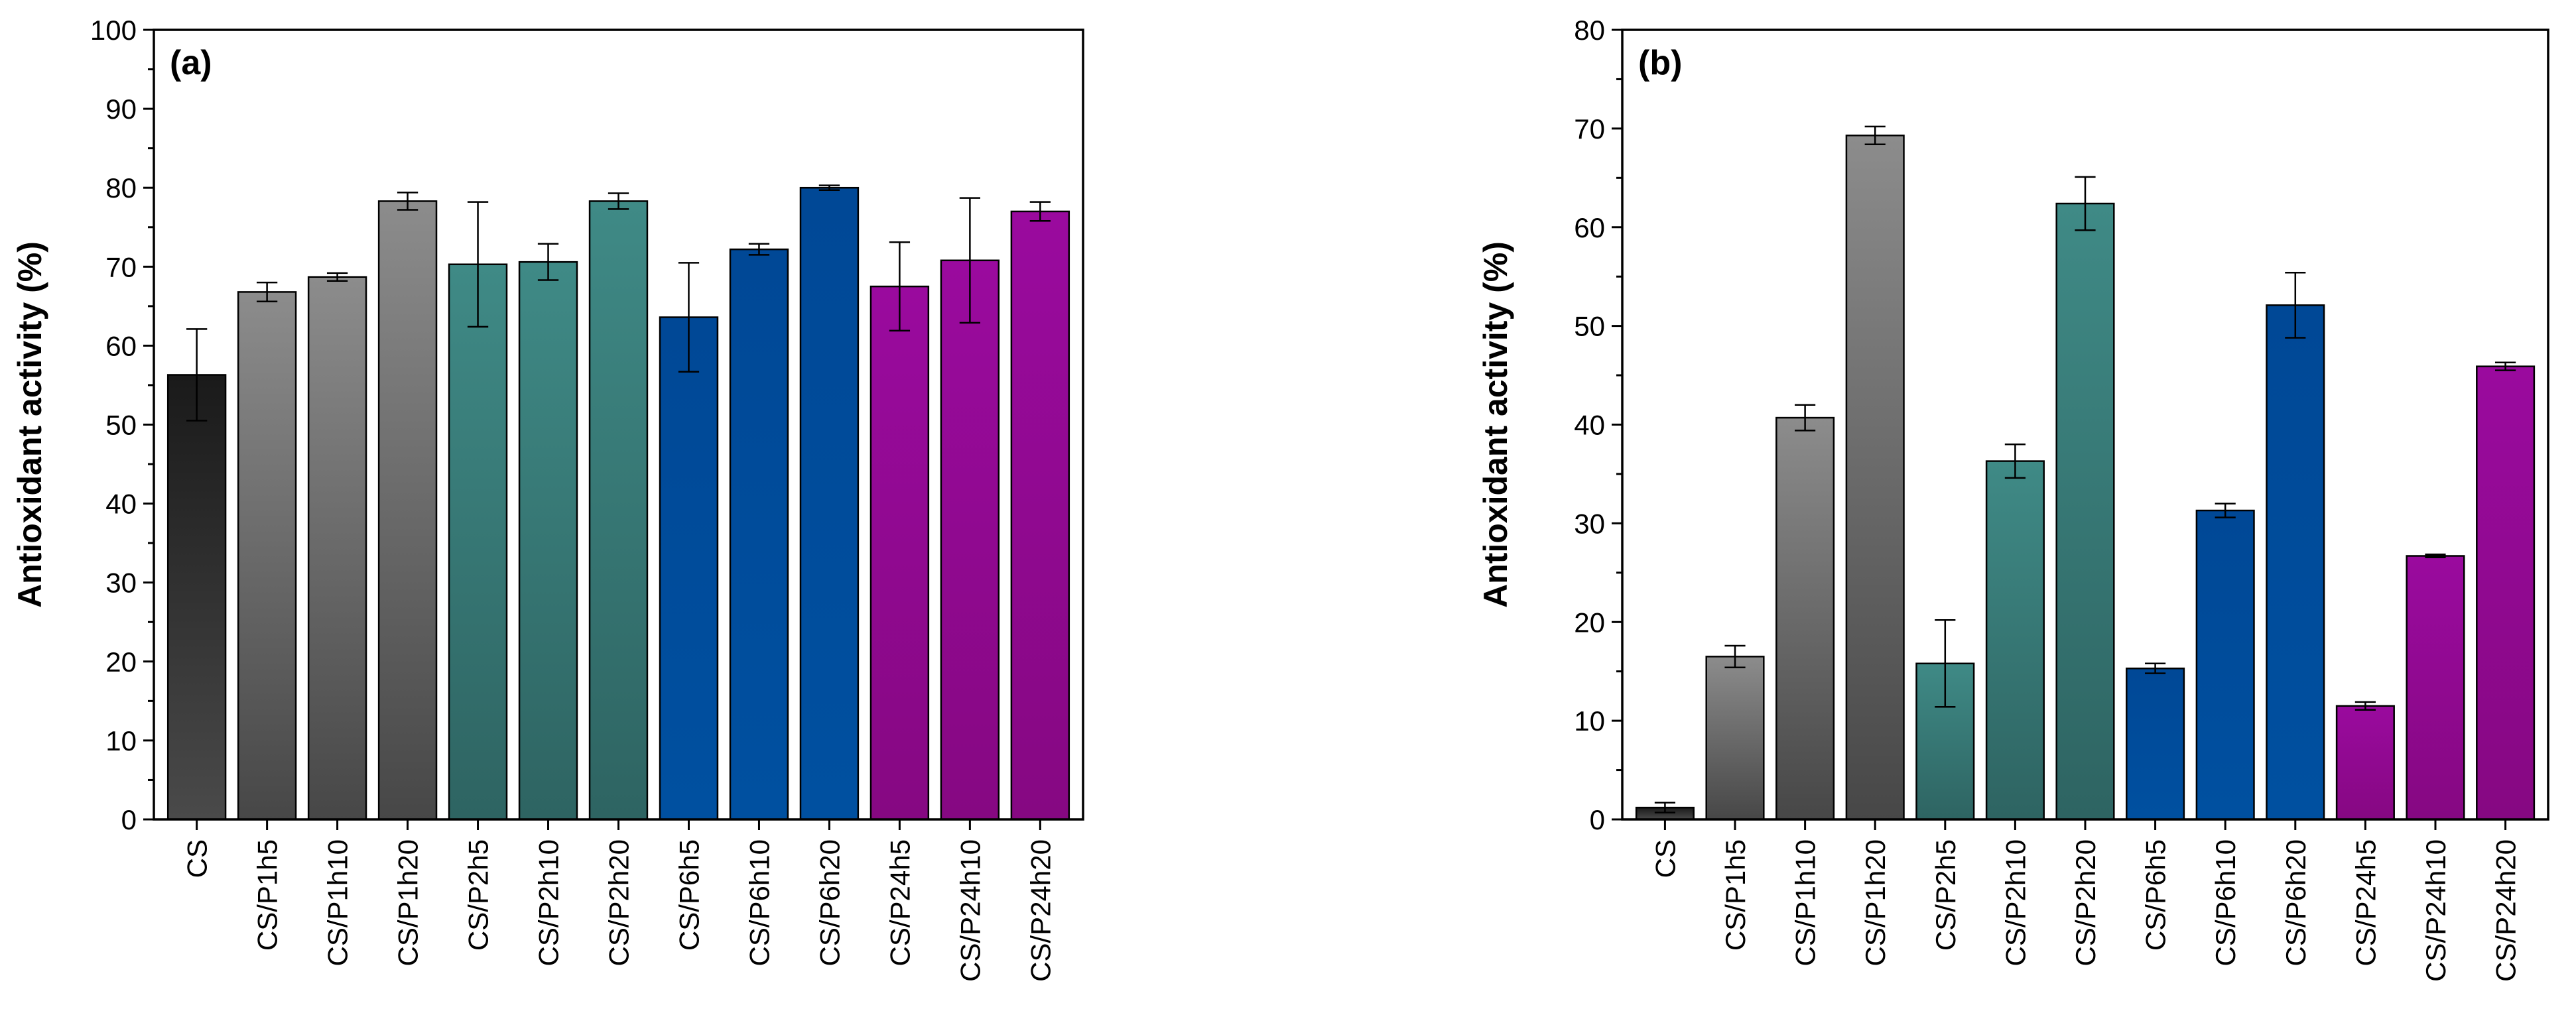 This screenshot has height=1013, width=2576. What do you see at coordinates (1875, 478) in the screenshot?
I see `bar-b-cs-p1h20` at bounding box center [1875, 478].